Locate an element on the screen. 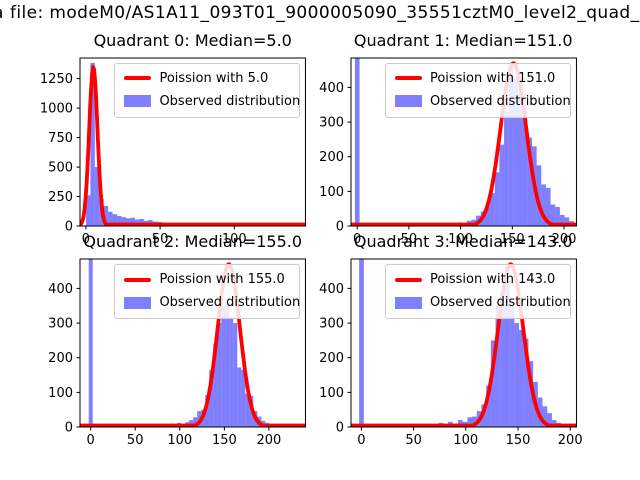 Image resolution: width=640 pixels, height=480 pixels. y-tick-label: 500 is located at coordinates (60, 167).